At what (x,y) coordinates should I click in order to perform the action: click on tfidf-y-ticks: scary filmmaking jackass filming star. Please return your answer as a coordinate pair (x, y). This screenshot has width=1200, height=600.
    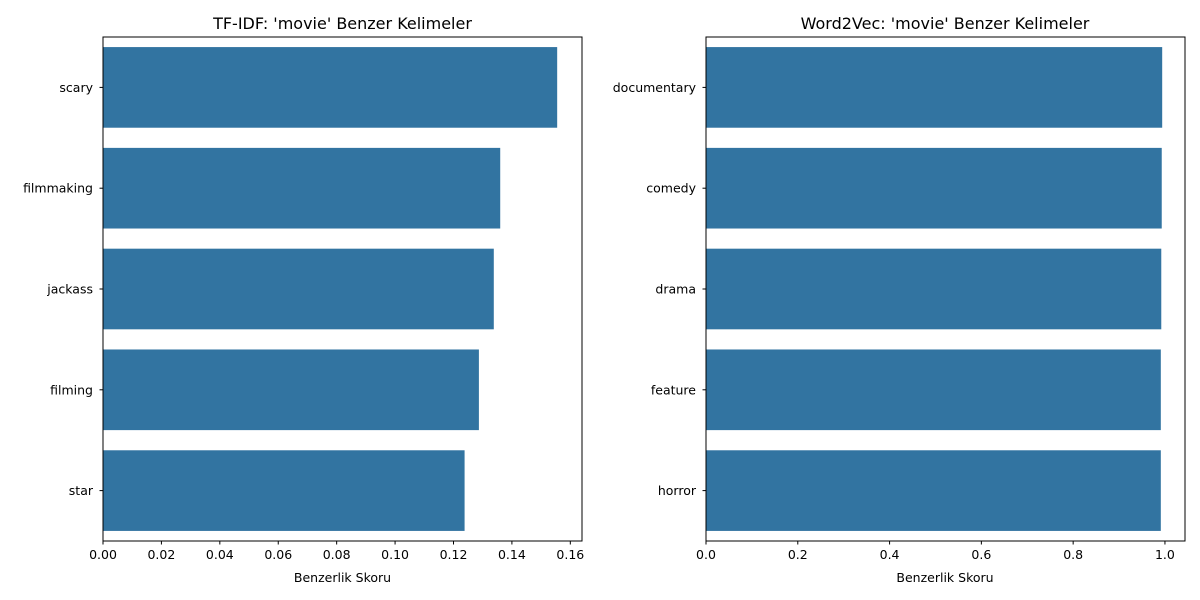
    Looking at the image, I should click on (63, 289).